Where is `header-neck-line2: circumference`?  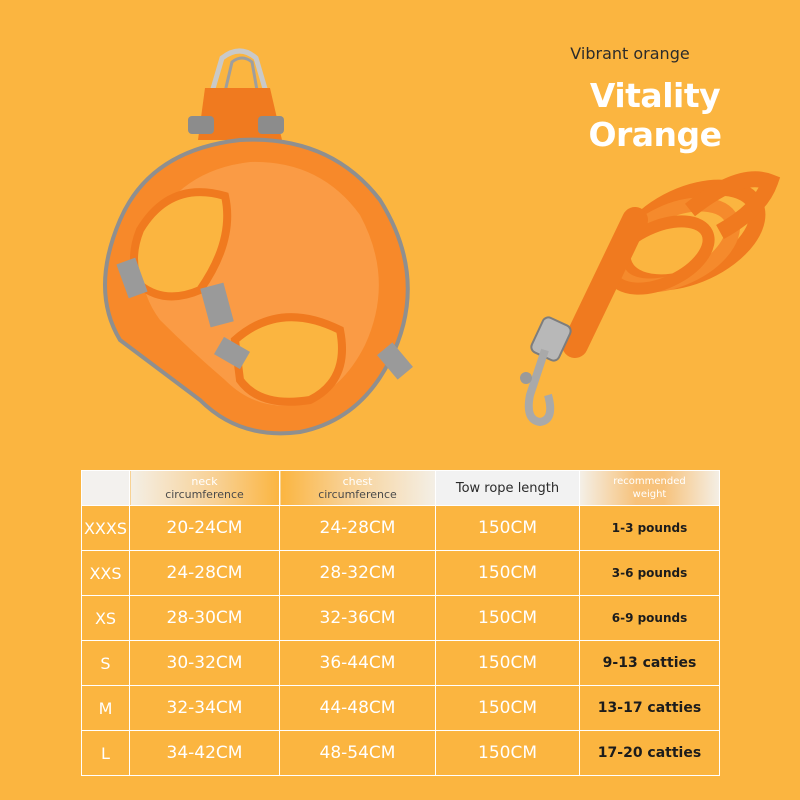
header-neck-line2: circumference is located at coordinates (204, 494).